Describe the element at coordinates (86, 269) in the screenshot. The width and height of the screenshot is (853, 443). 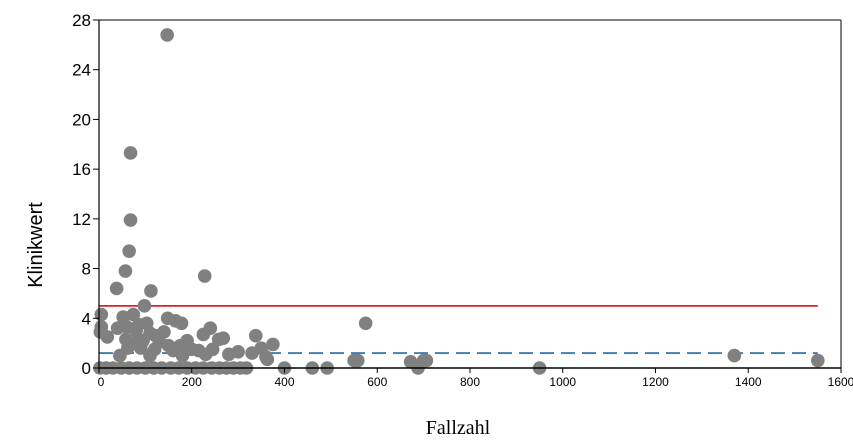
I see `y-tick-label: 8` at that location.